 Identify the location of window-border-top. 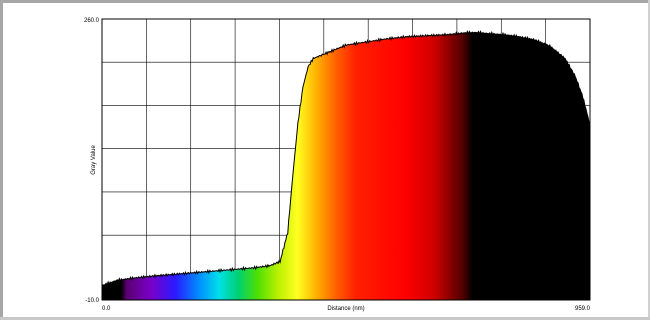
(325, 1).